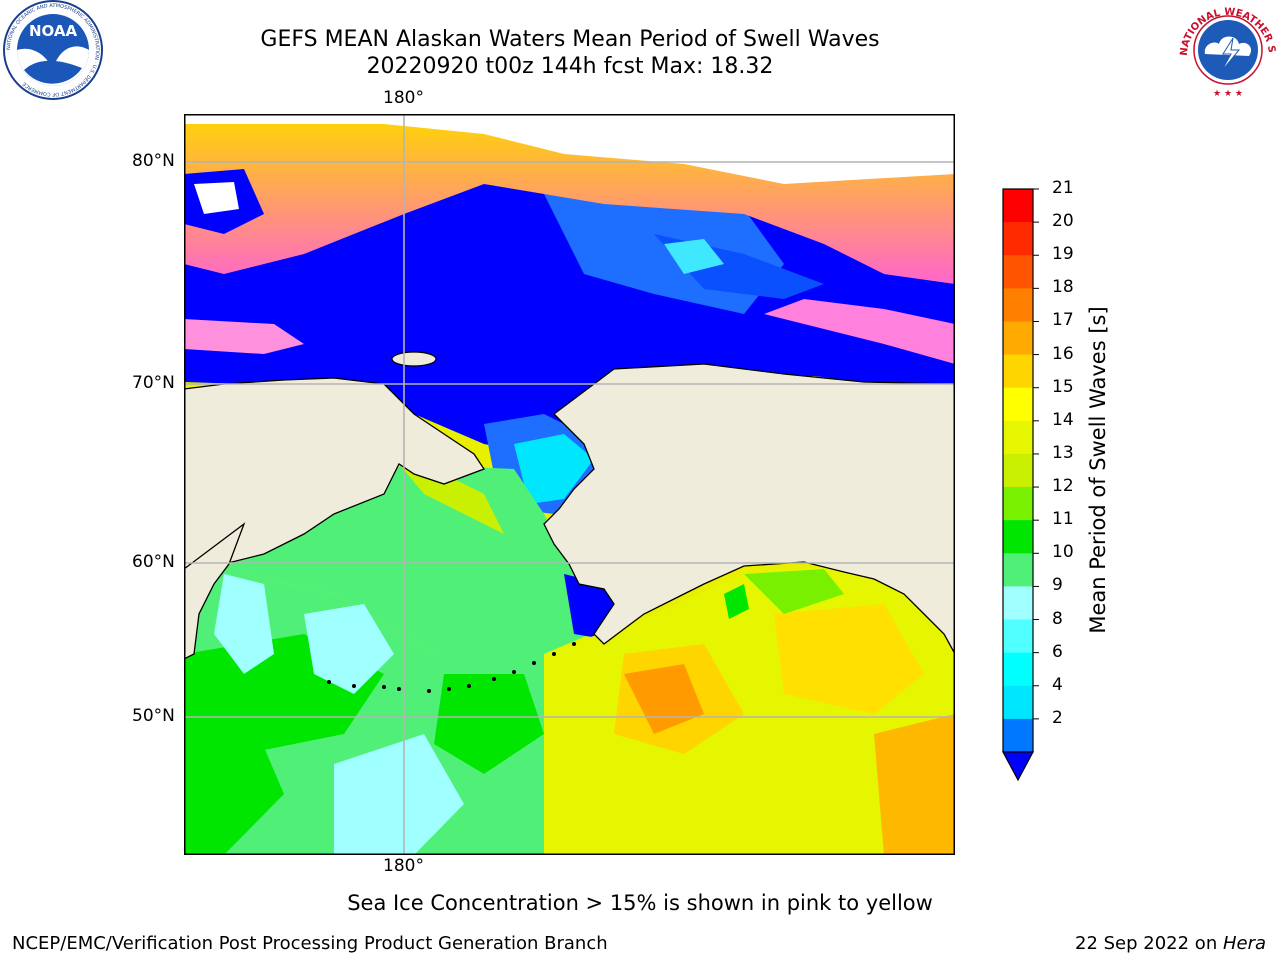 Image resolution: width=1280 pixels, height=960 pixels. What do you see at coordinates (1149, 943) in the screenshot?
I see `footer-date-text: 22 Sep 2022 on` at bounding box center [1149, 943].